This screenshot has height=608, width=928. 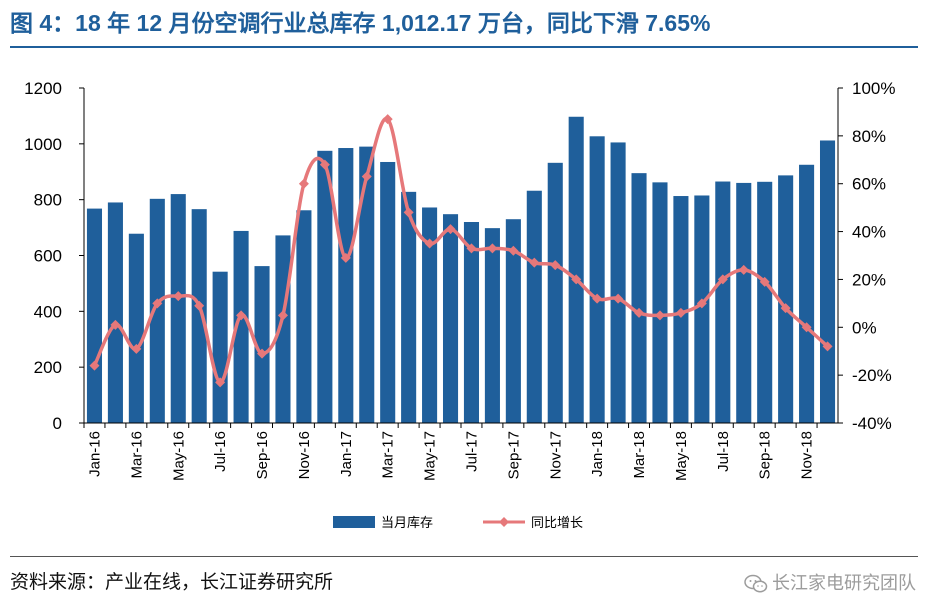 What do you see at coordinates (873, 88) in the screenshot?
I see `y2-tick-label: 100%` at bounding box center [873, 88].